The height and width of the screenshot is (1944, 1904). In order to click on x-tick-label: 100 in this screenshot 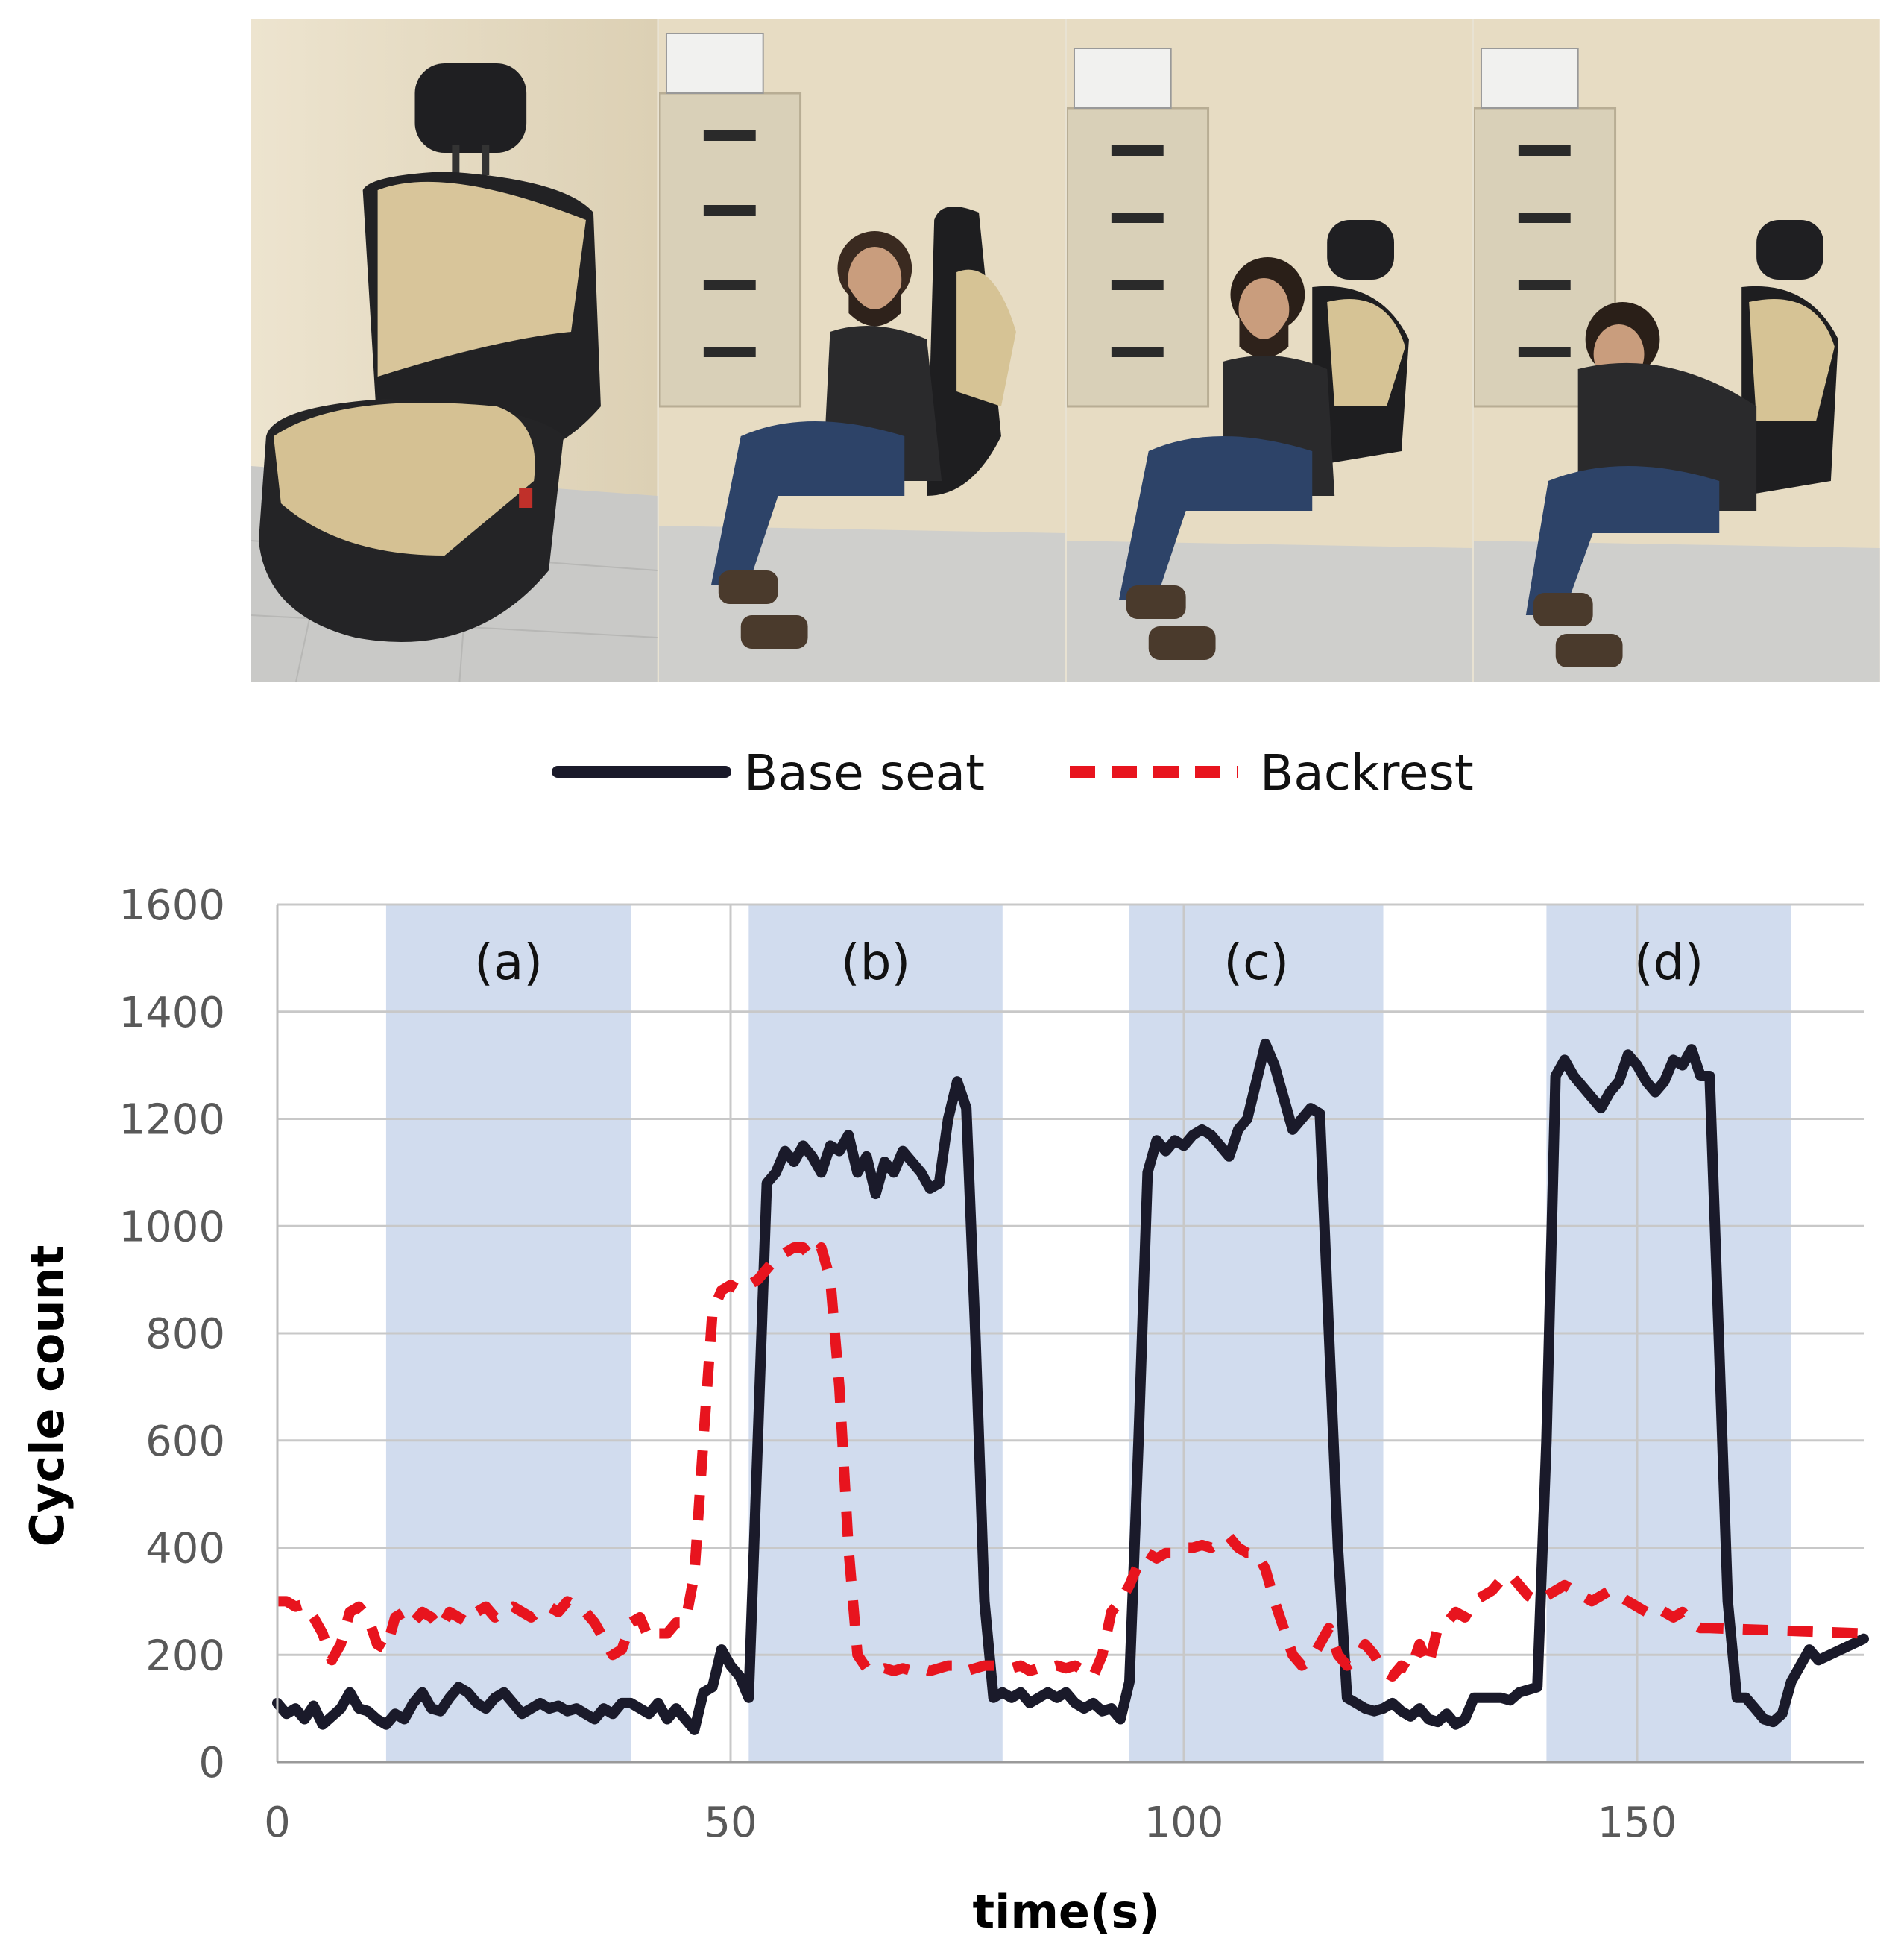, I will do `click(1184, 1823)`.